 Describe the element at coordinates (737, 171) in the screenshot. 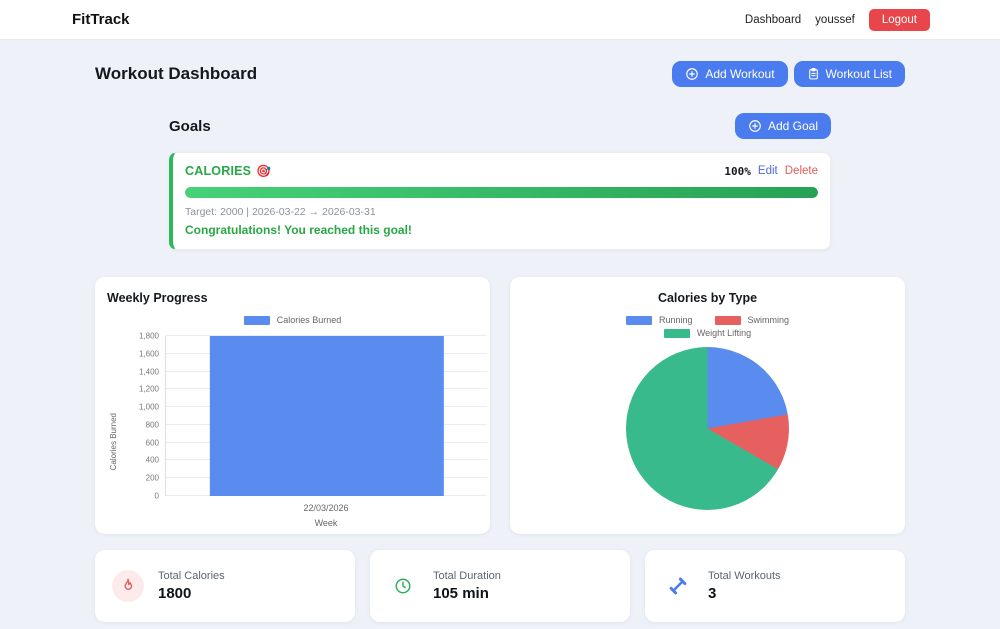

I see `goal-percent: 100%` at that location.